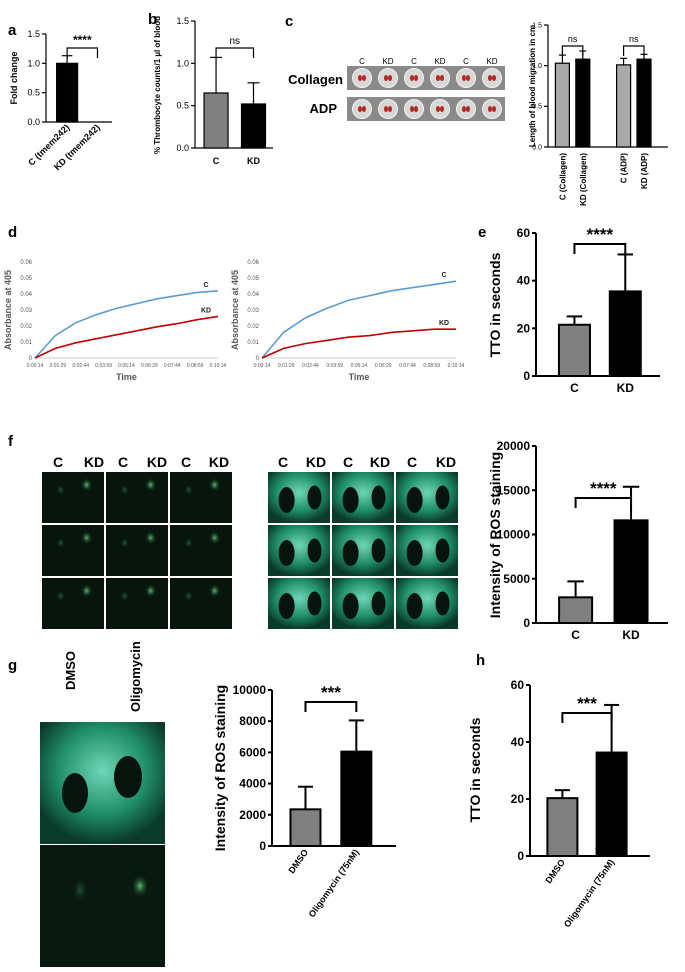 The image size is (685, 972). I want to click on y-tick-label: 15000, so click(514, 490).